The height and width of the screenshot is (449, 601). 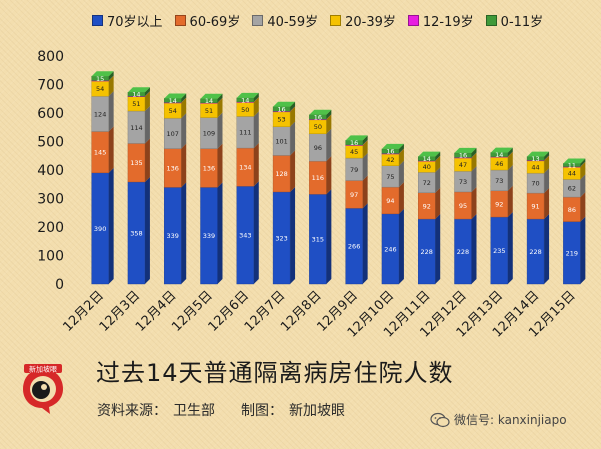 I want to click on legend-item: 60-69岁, so click(x=207, y=20).